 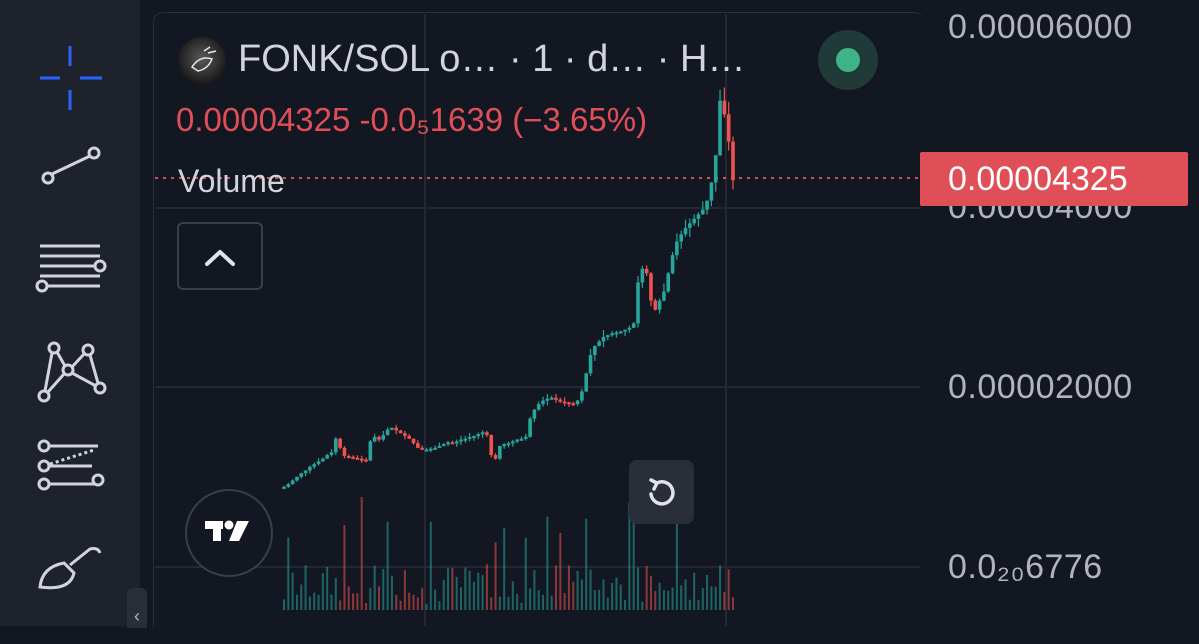 I want to click on brush-icon, so click(x=70, y=575).